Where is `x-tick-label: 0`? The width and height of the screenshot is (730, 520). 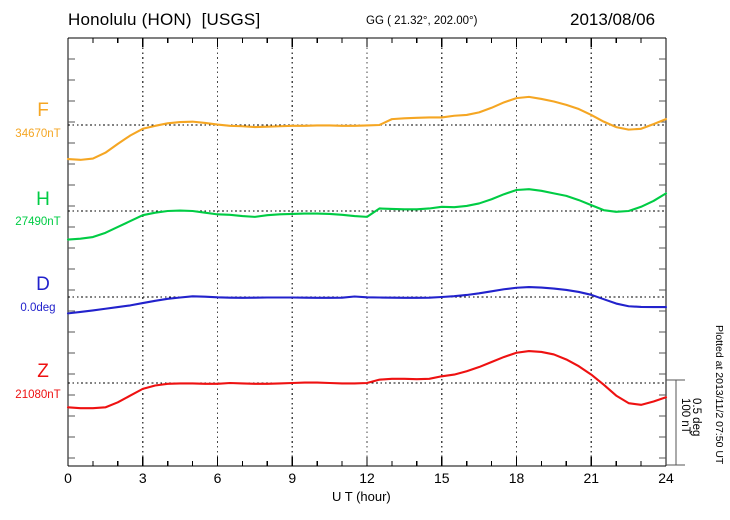 x-tick-label: 0 is located at coordinates (68, 478).